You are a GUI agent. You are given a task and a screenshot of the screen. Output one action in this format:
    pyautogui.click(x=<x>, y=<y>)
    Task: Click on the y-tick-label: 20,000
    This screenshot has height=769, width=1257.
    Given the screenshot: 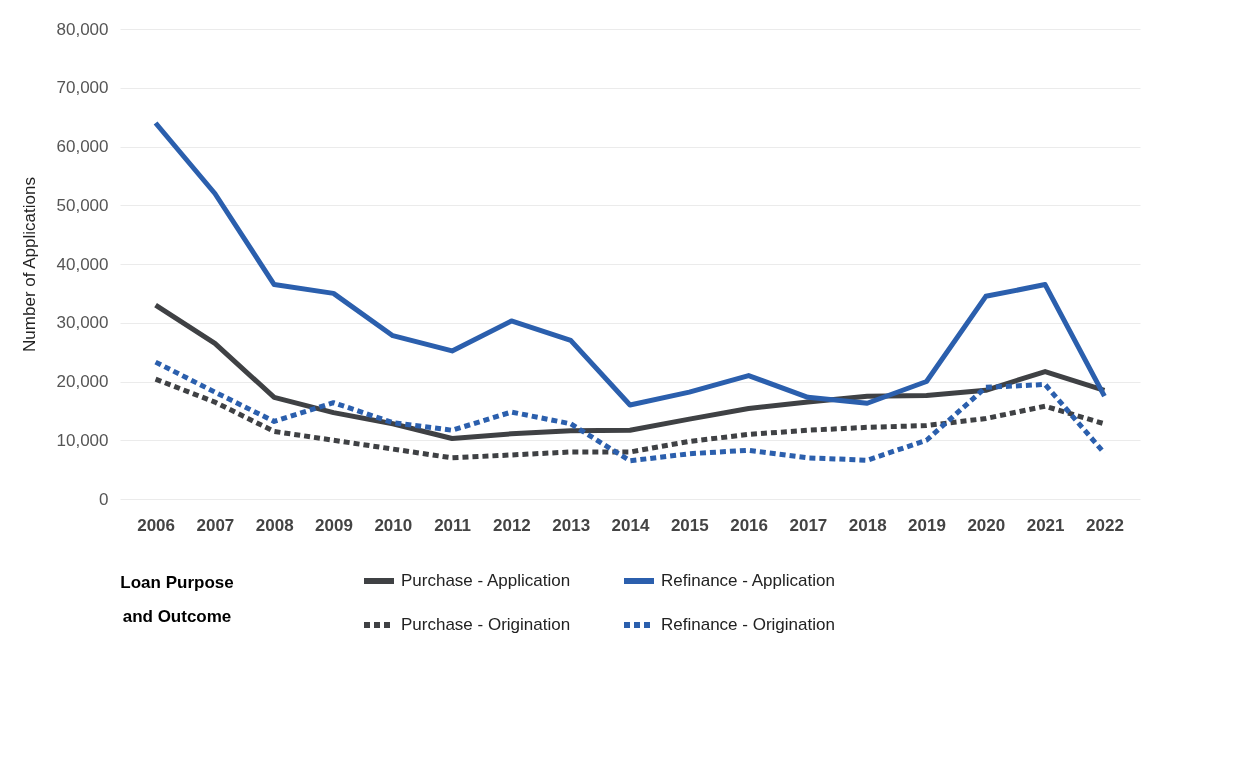 What is the action you would take?
    pyautogui.click(x=82, y=381)
    